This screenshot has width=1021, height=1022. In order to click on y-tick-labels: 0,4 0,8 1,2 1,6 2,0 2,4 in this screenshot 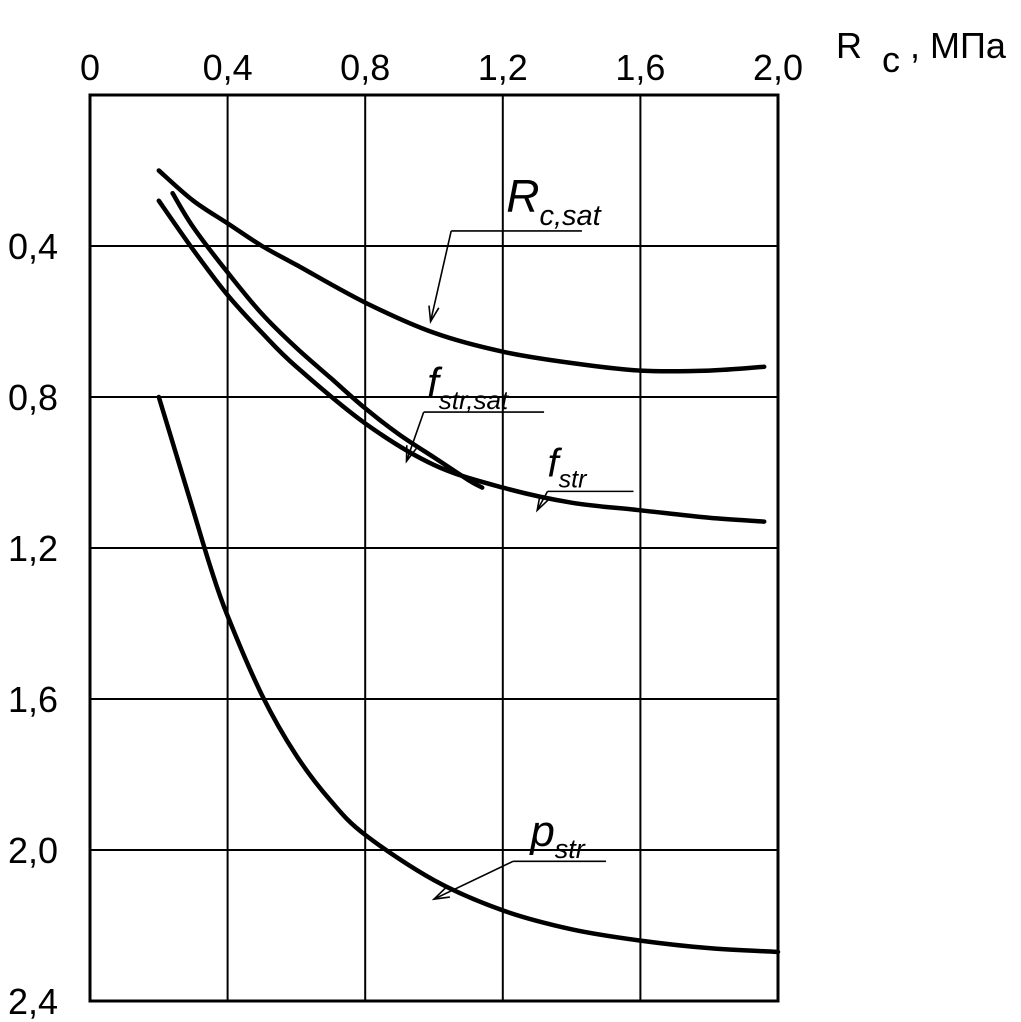, I will do `click(33, 624)`.